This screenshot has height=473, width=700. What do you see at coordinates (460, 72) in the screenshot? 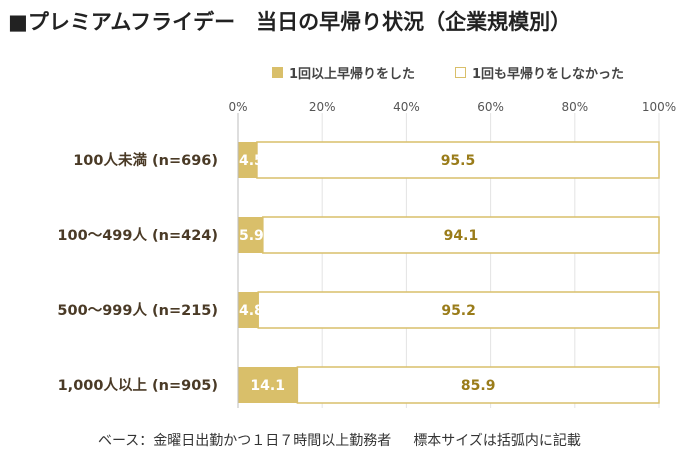
I see `legend-swatch-no-early-leave` at bounding box center [460, 72].